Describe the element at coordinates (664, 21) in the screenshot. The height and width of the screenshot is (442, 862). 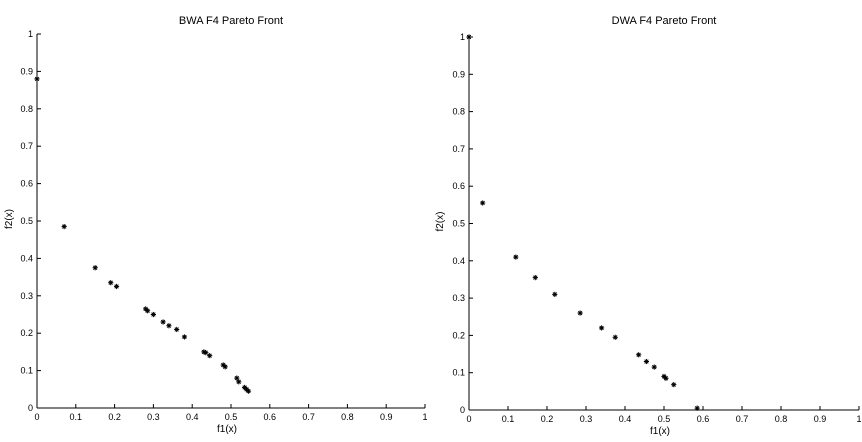
I see `chart-title: DWA F4 Pareto Front` at that location.